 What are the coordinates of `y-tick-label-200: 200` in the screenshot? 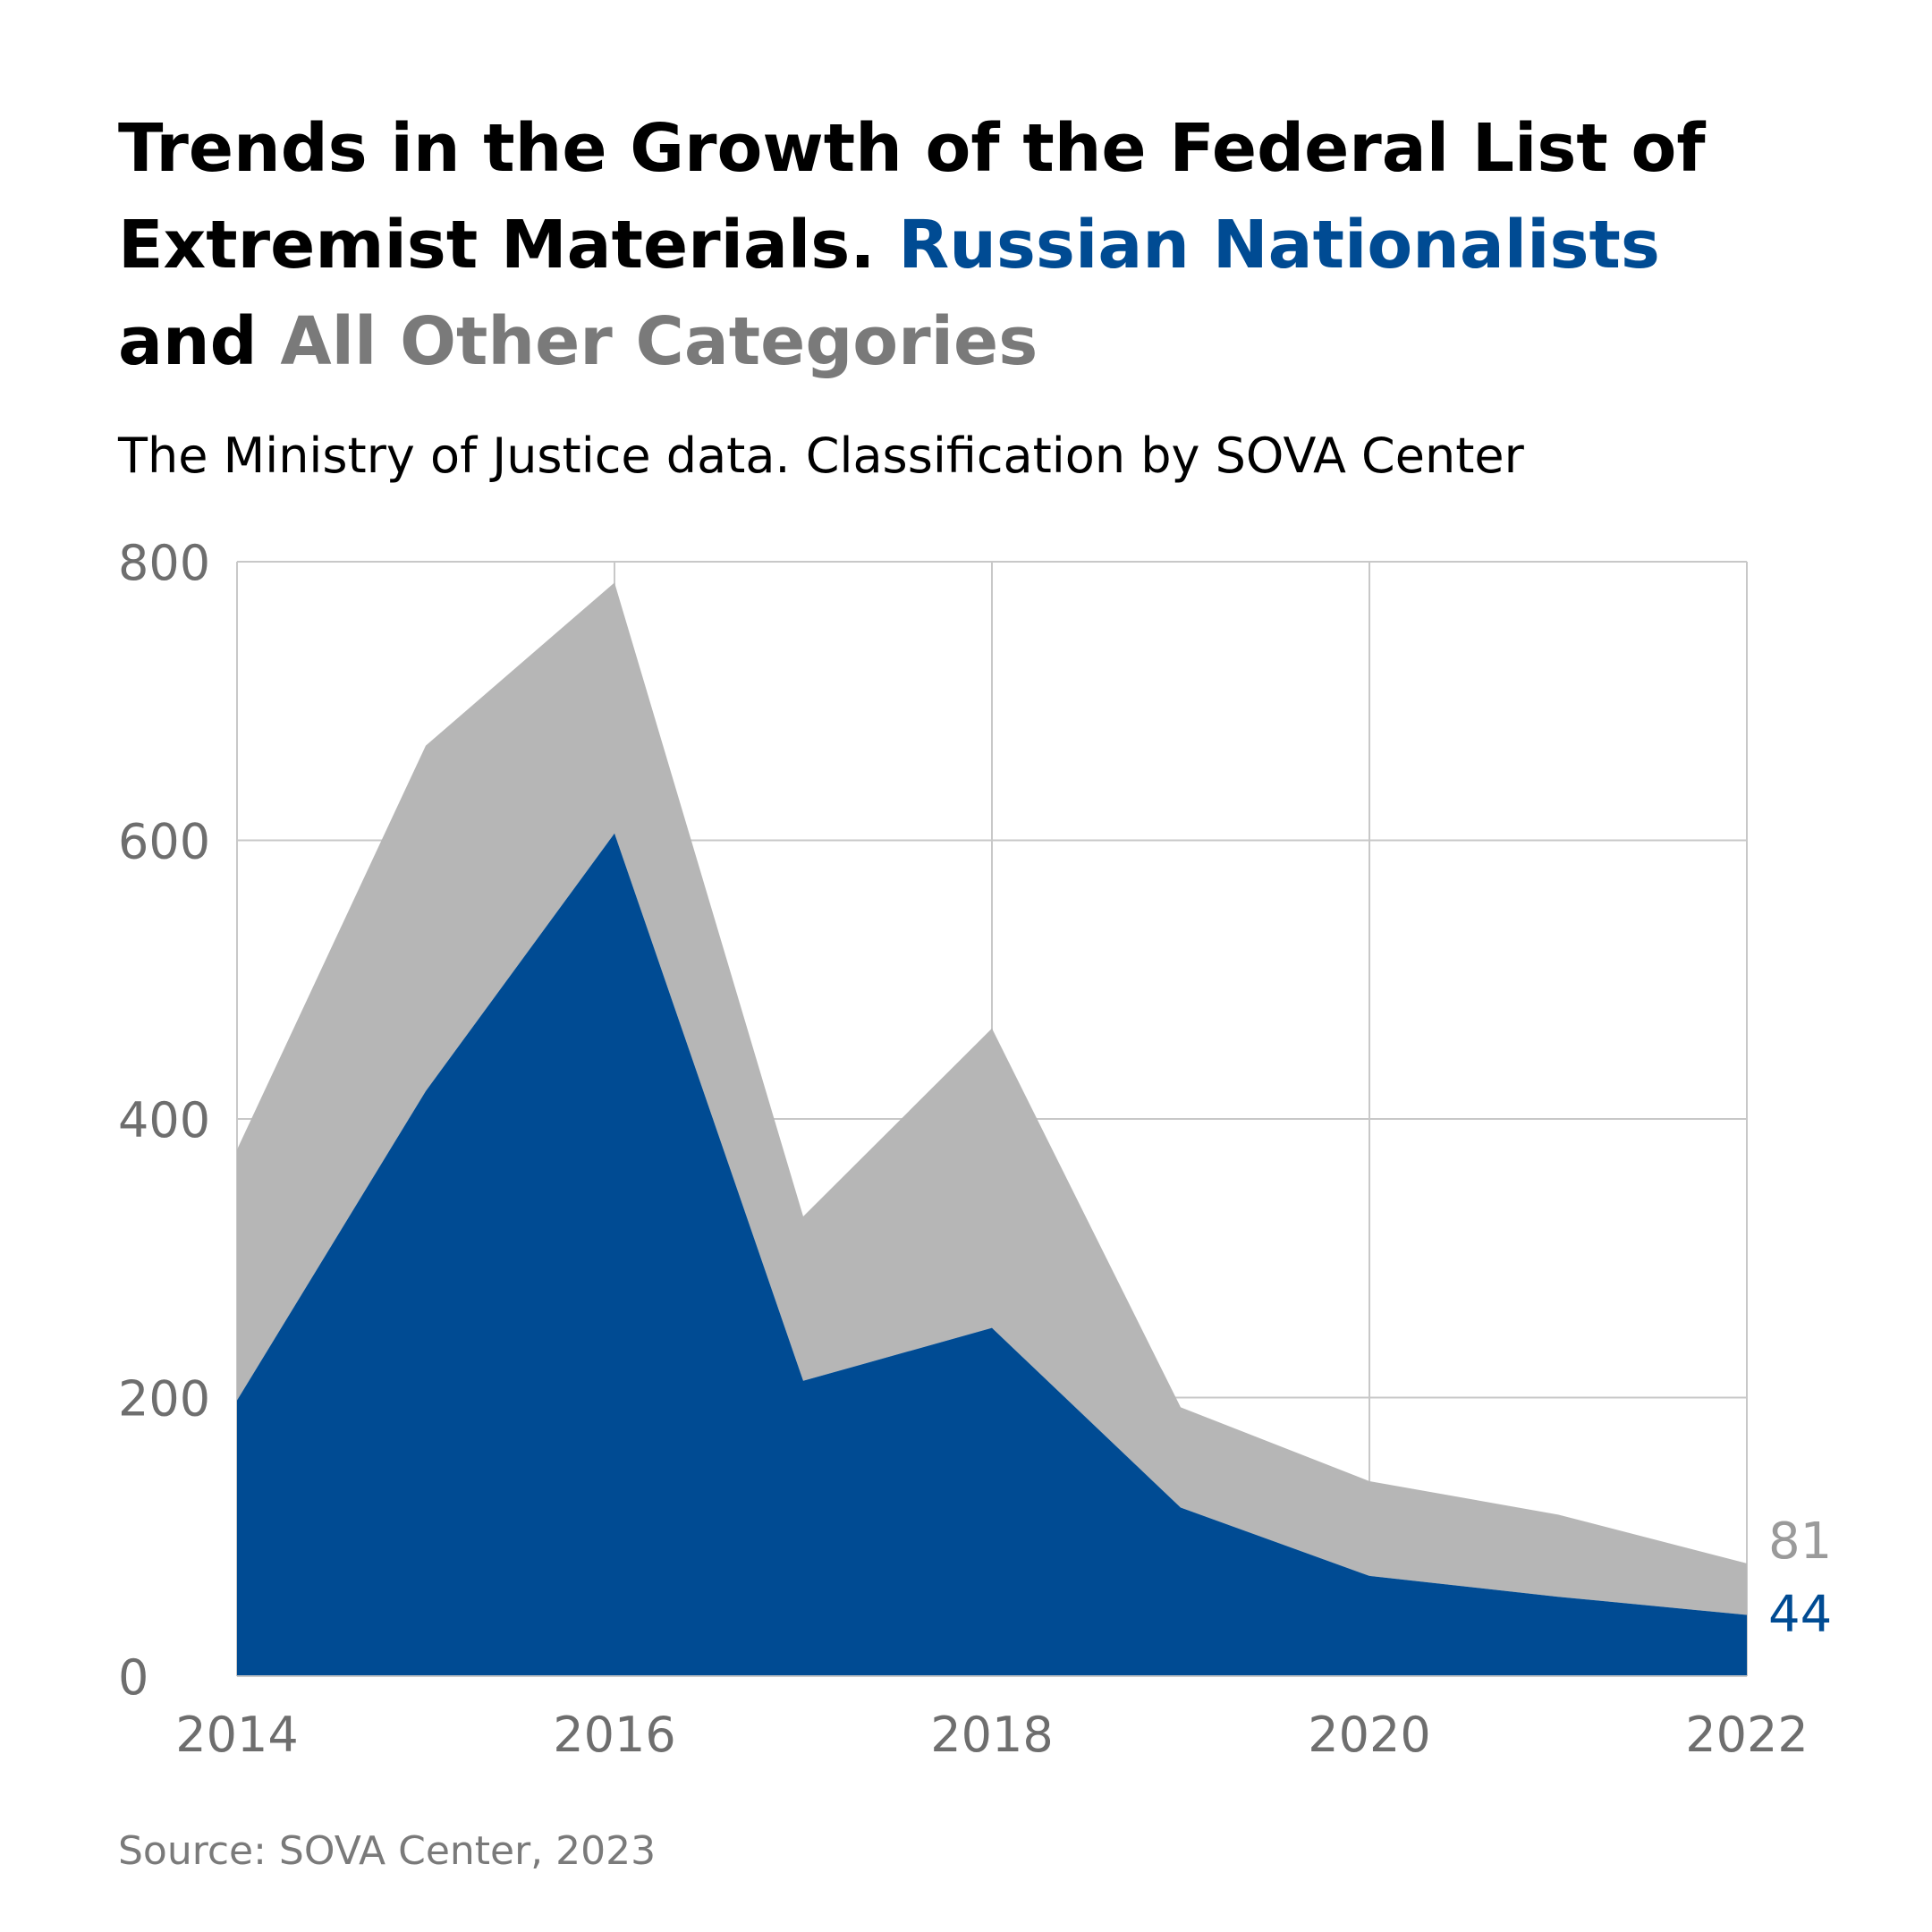 It's located at (164, 1399).